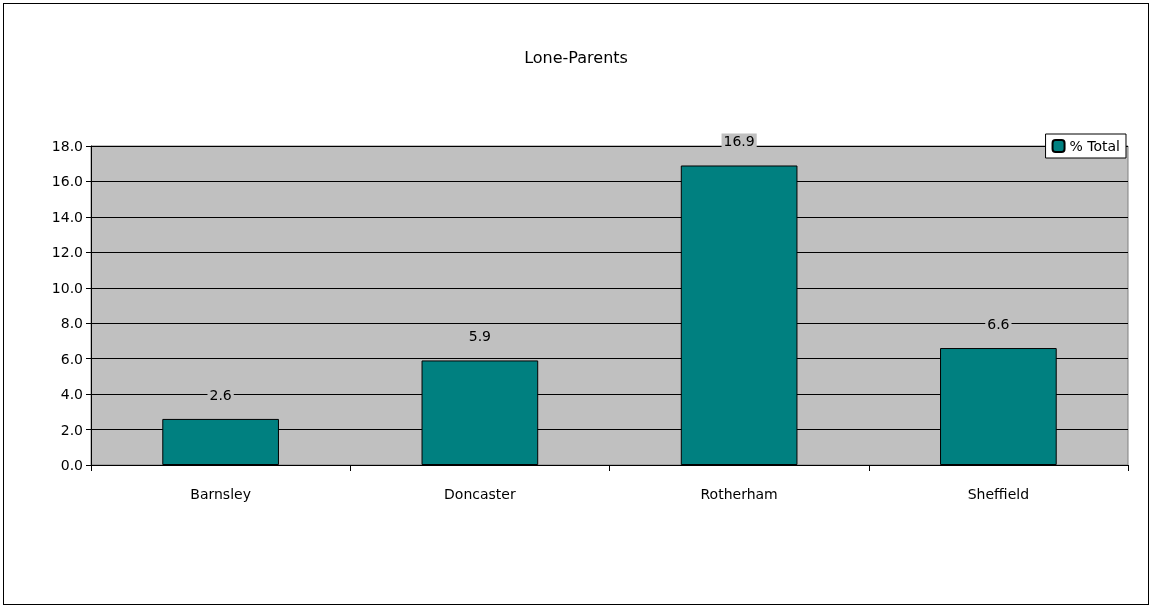  Describe the element at coordinates (67, 181) in the screenshot. I see `y-tick-label: 16.0` at that location.